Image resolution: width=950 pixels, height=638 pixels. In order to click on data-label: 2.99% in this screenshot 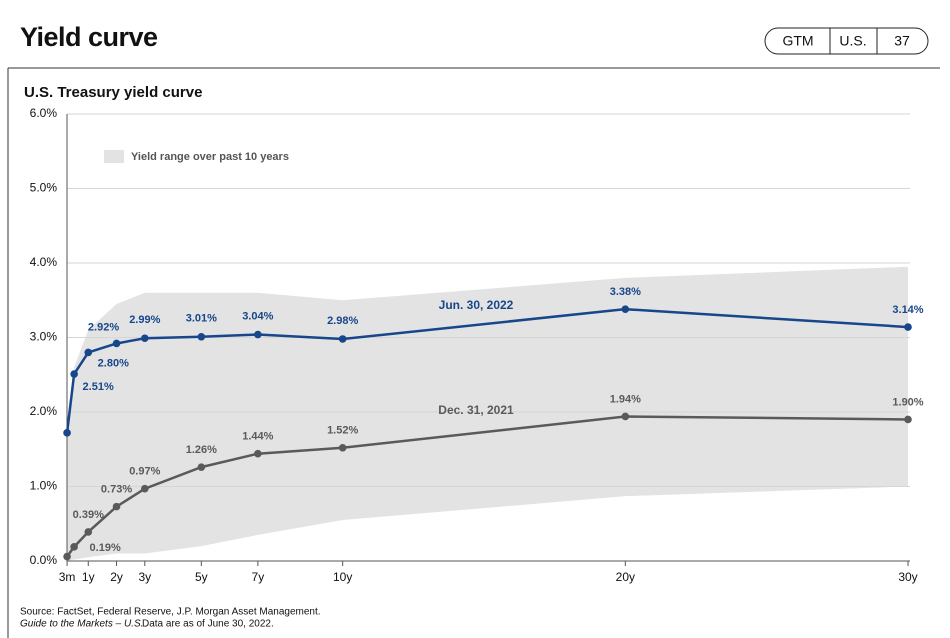, I will do `click(144, 320)`.